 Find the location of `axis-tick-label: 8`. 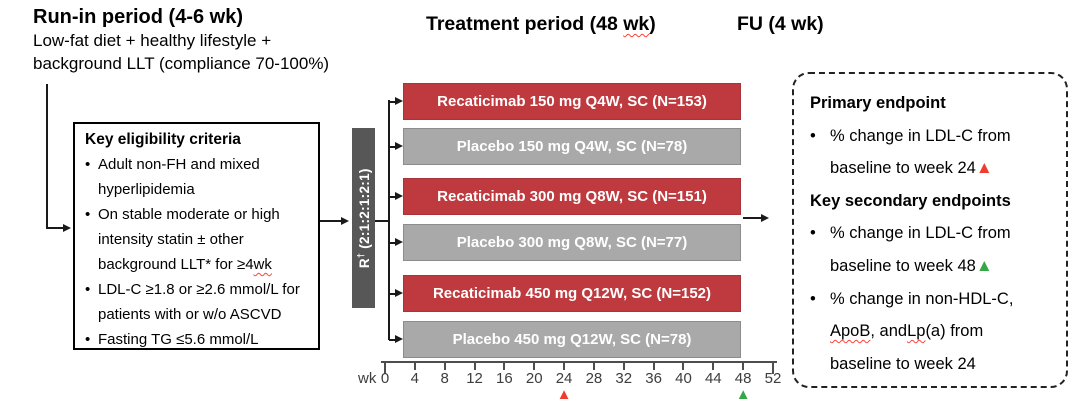

axis-tick-label: 8 is located at coordinates (444, 378).